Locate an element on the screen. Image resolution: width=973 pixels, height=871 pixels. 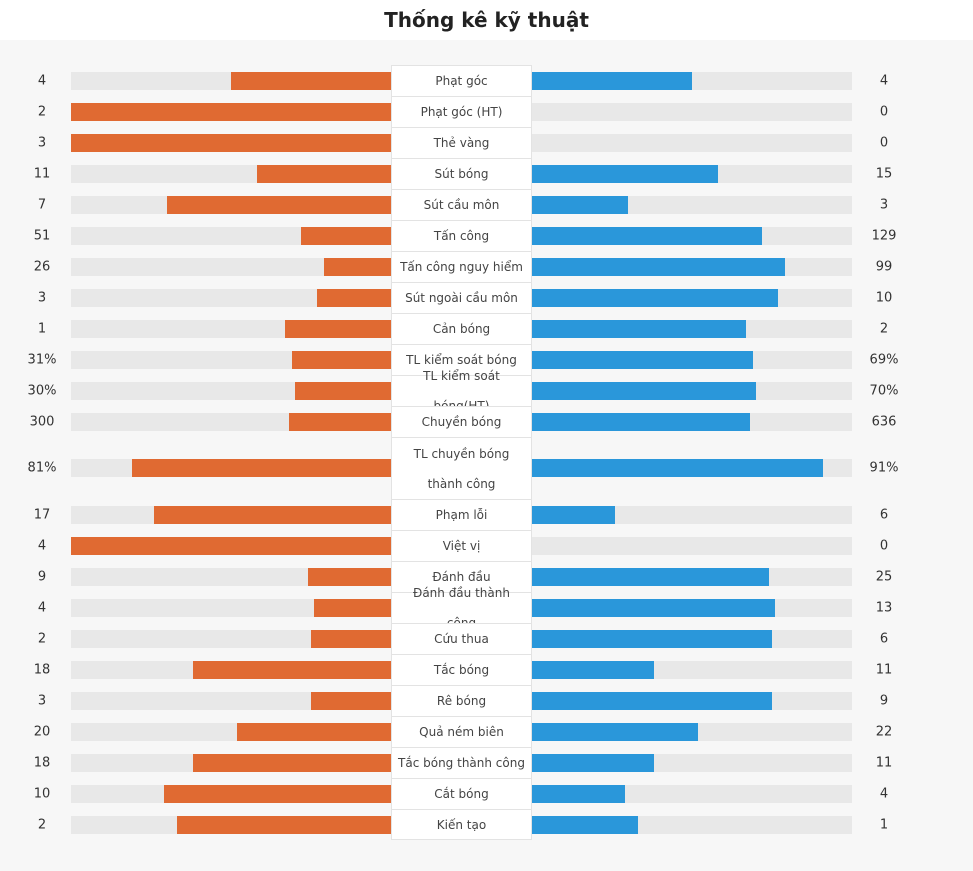
stat-label: Cản bóng is located at coordinates (461, 328).